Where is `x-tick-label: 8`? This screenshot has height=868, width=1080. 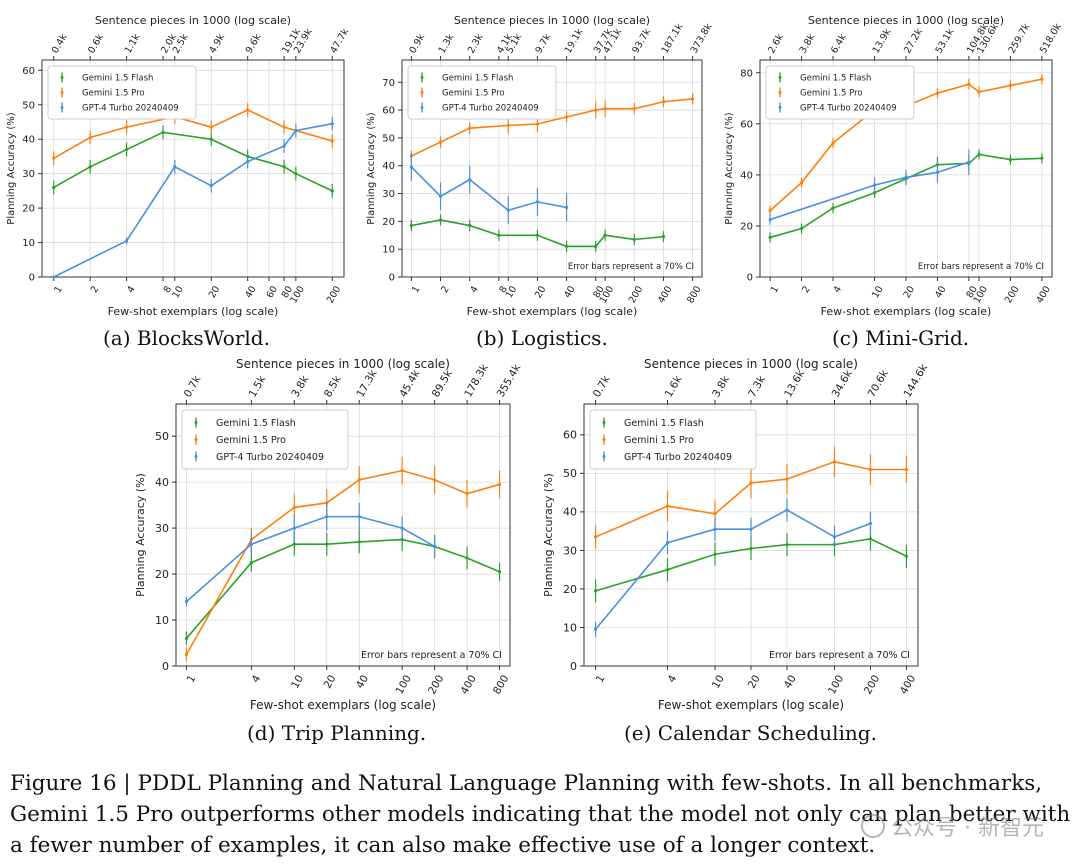 x-tick-label: 8 is located at coordinates (503, 289).